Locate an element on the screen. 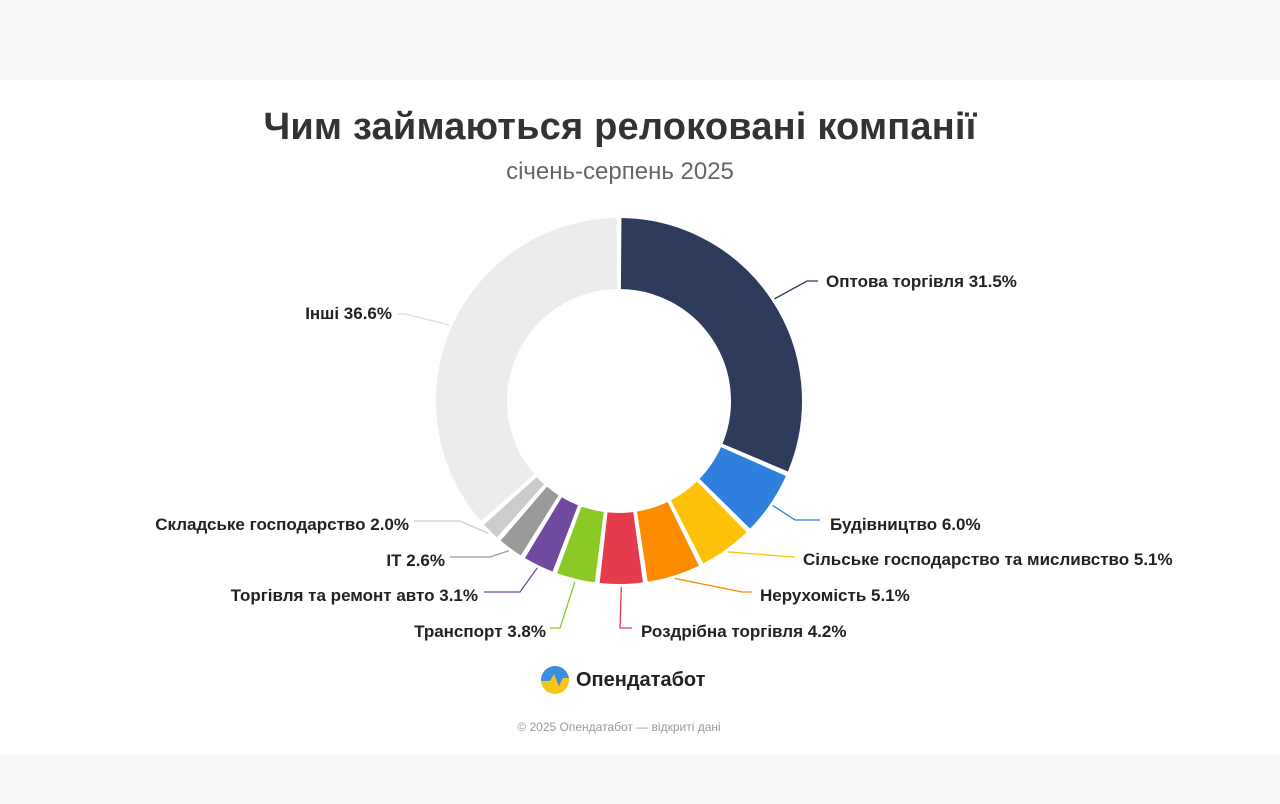 This screenshot has width=1280, height=804. slice-label-2: Будівництво 6.0% is located at coordinates (905, 524).